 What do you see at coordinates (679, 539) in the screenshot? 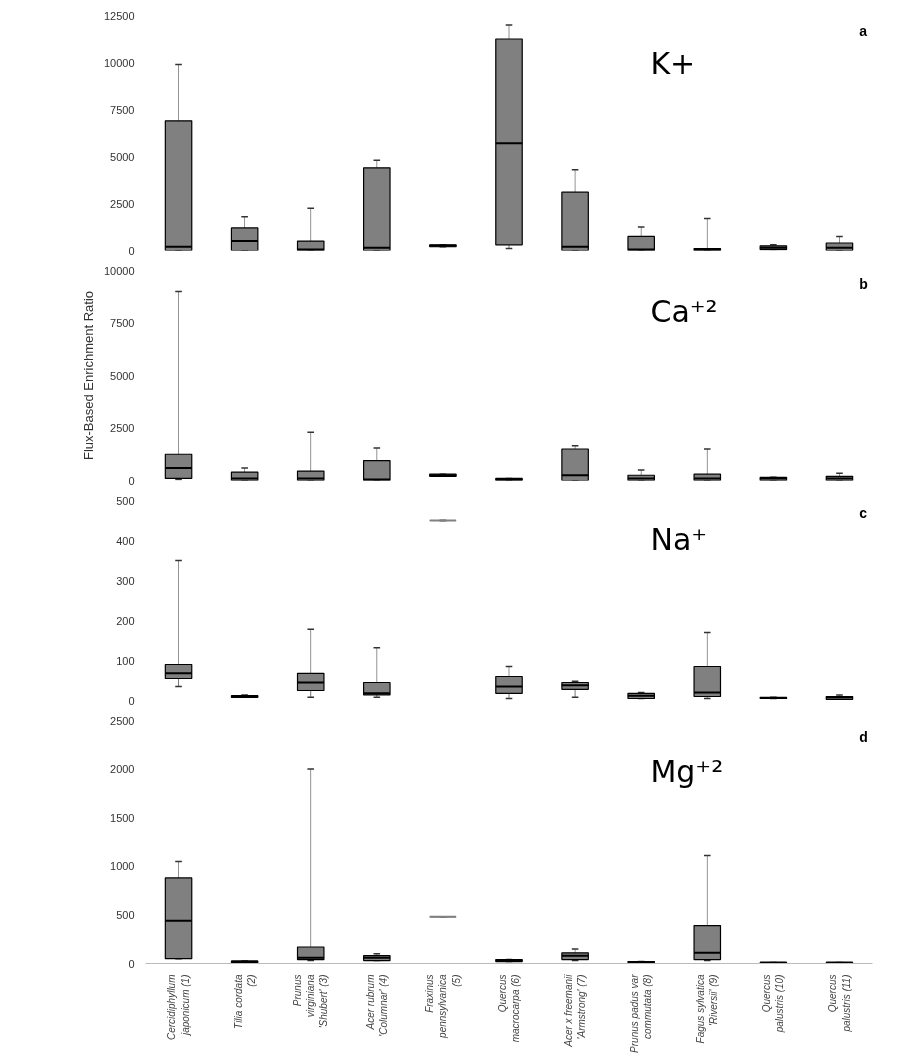
I see `text: Na⁺` at bounding box center [679, 539].